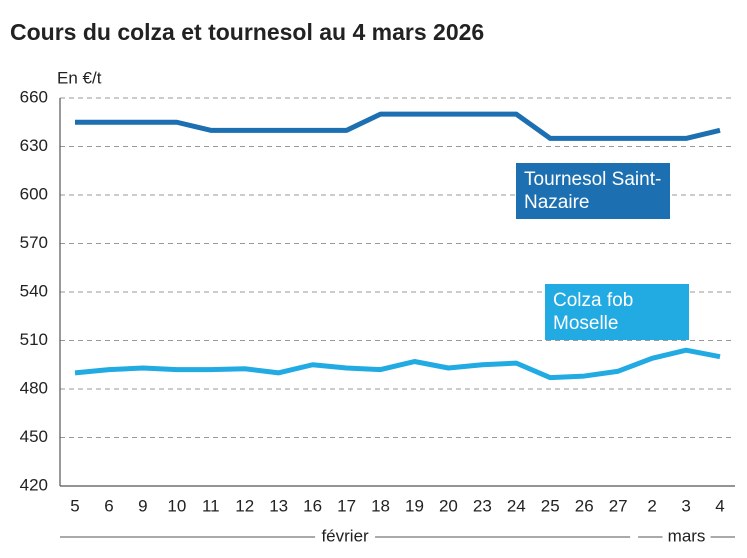  Describe the element at coordinates (414, 505) in the screenshot. I see `x-tick-label: 19` at that location.